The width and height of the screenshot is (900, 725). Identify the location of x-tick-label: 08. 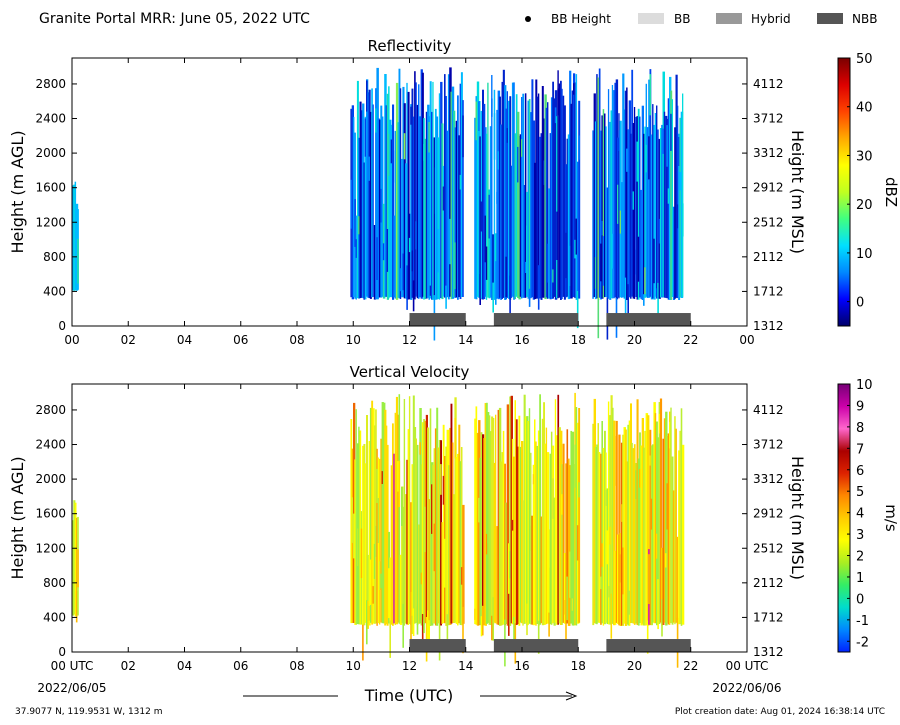
(296, 666).